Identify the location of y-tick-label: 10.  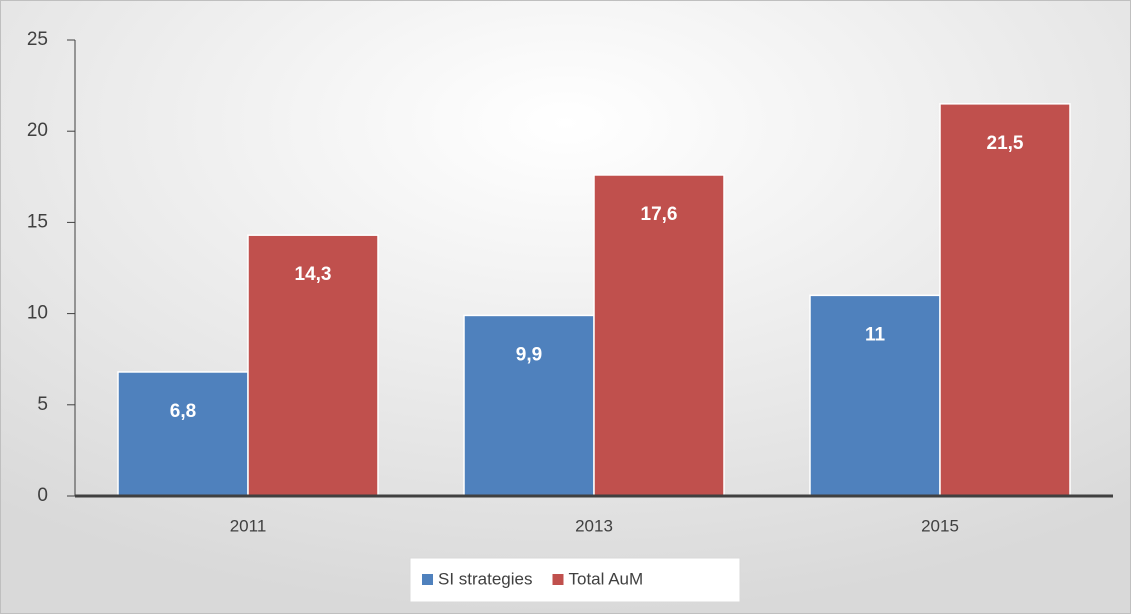
(37, 313).